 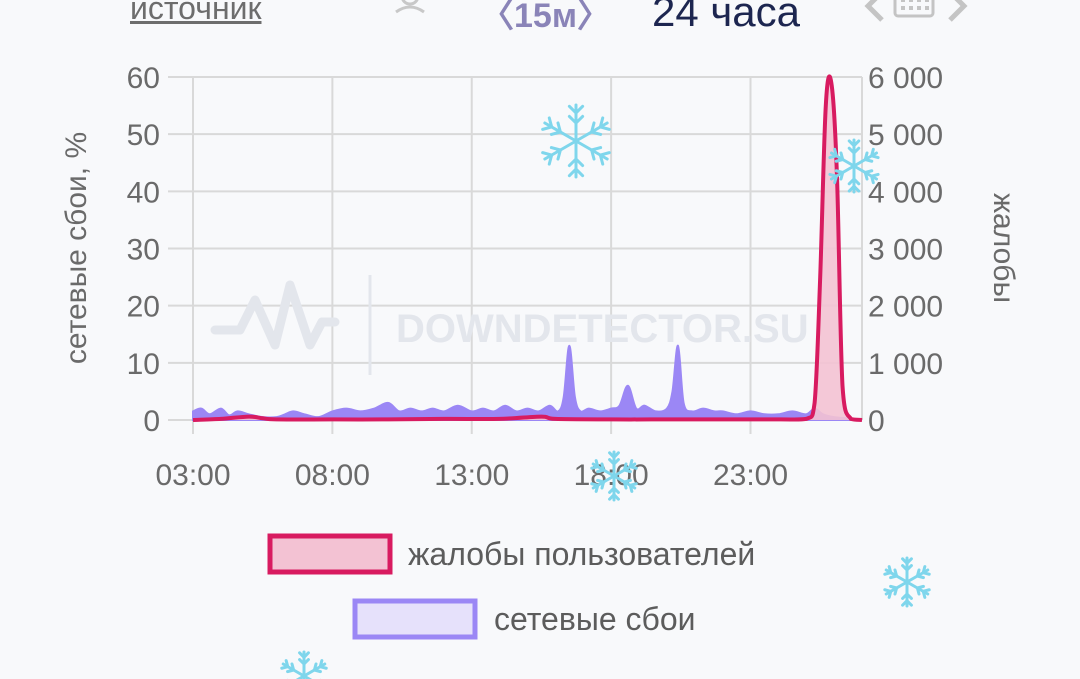 What do you see at coordinates (905, 135) in the screenshot?
I see `right-tick-label: 5 000` at bounding box center [905, 135].